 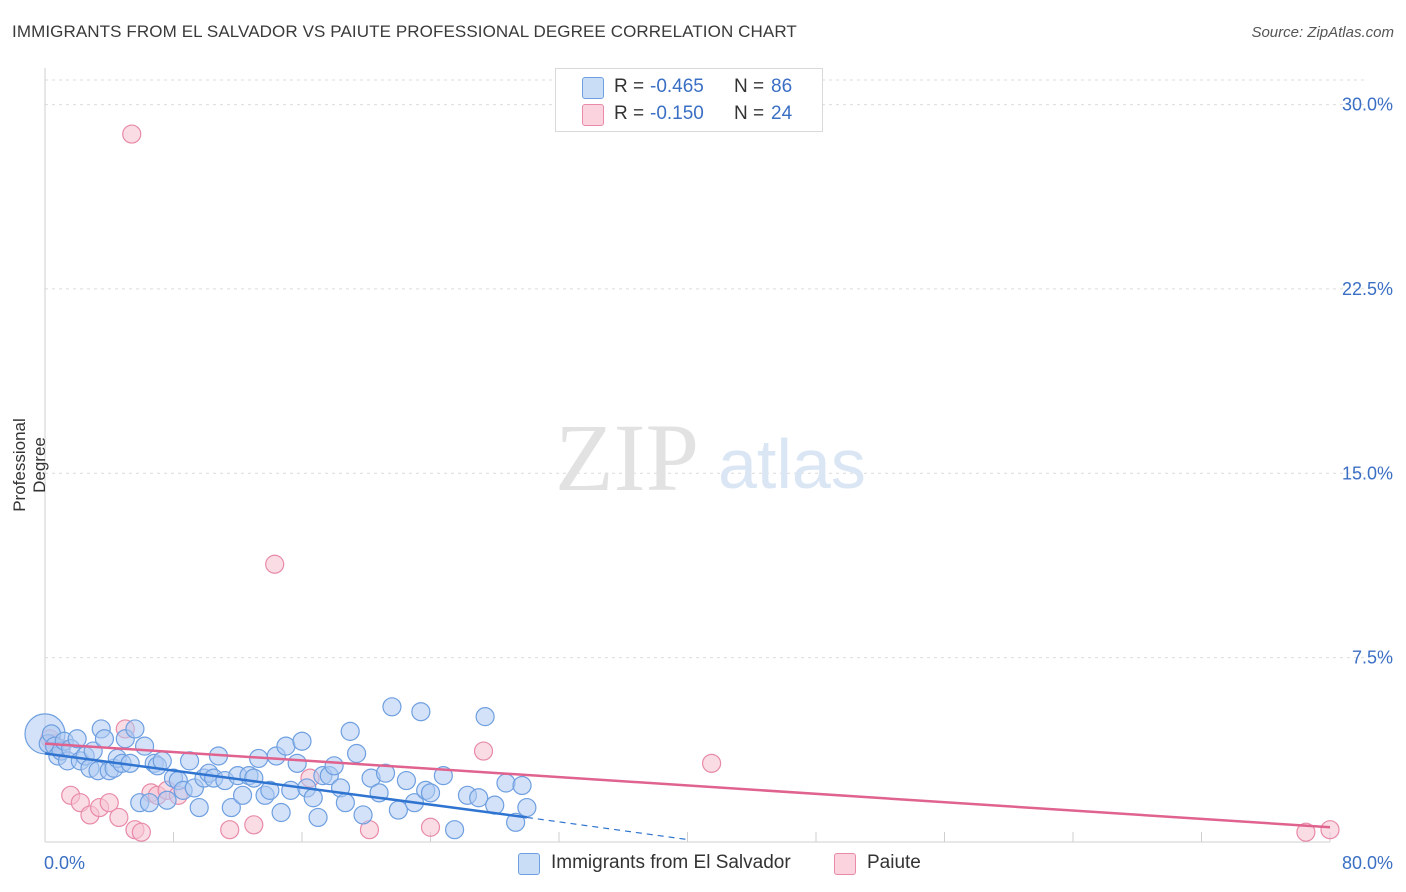 What do you see at coordinates (677, 86) in the screenshot?
I see `legend-r-value: -0.465` at bounding box center [677, 86].